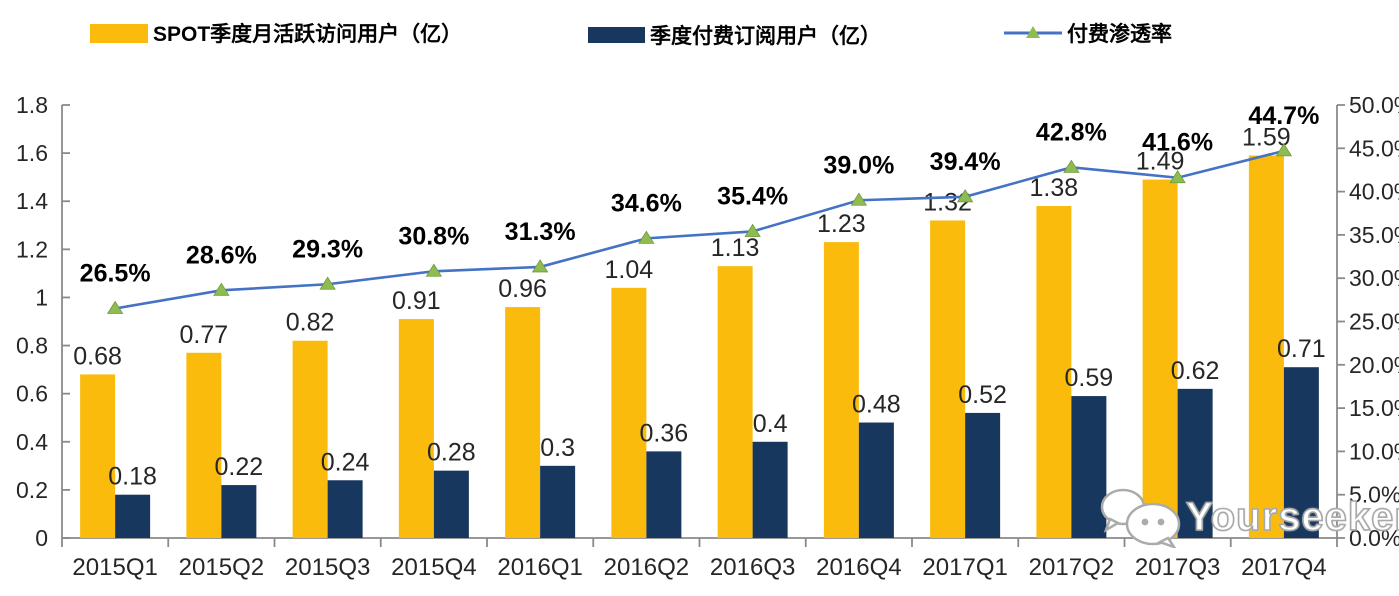  I want to click on mau-value-label: 1.23, so click(841, 224).